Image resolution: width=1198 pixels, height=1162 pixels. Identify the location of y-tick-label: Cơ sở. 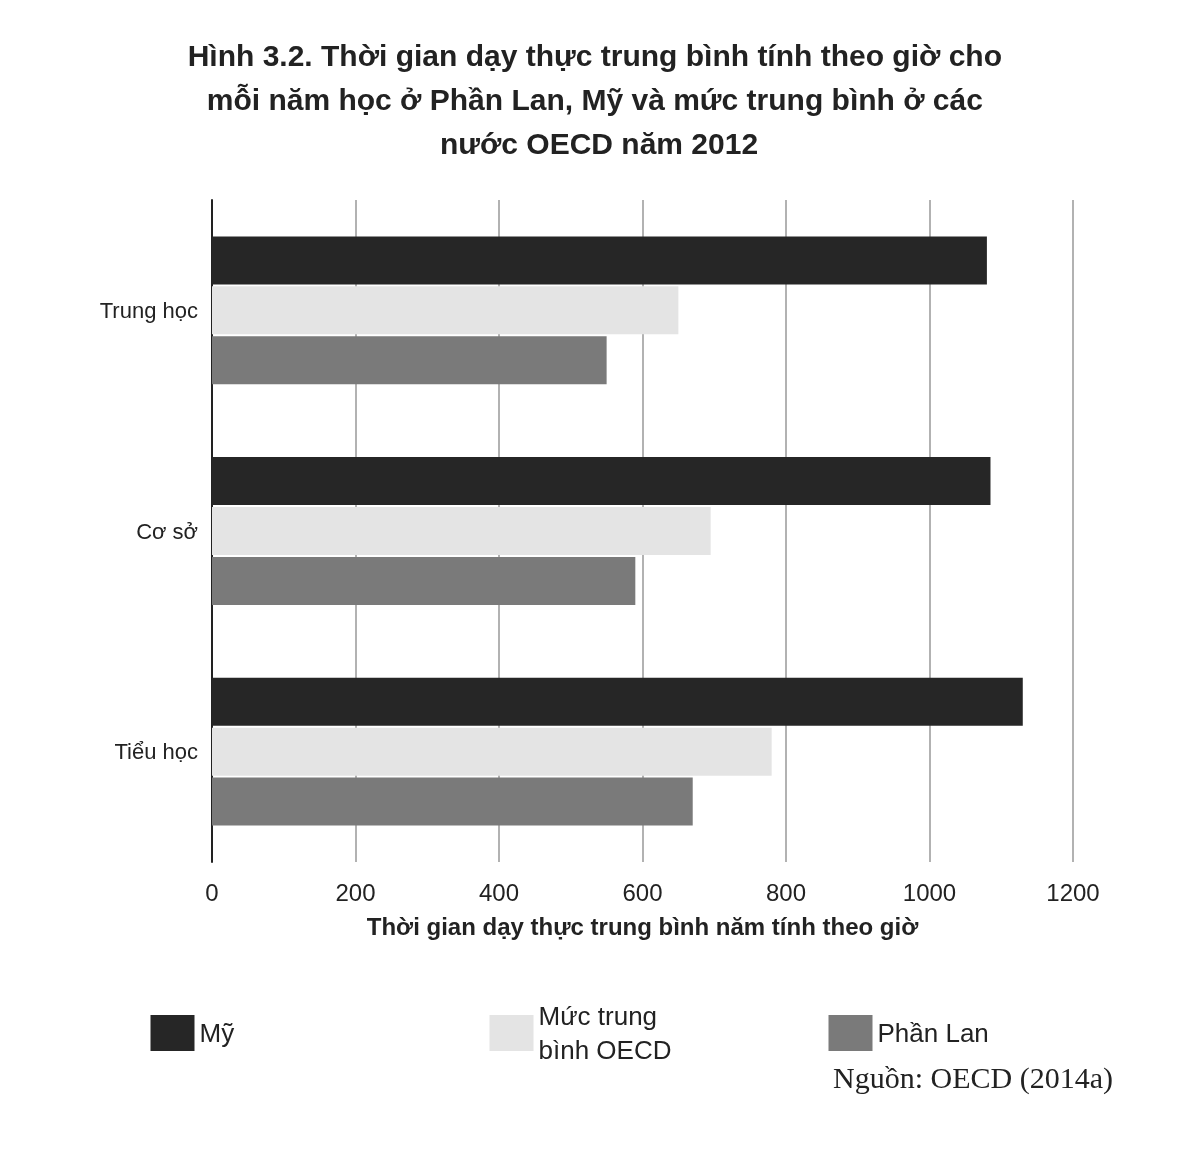
(167, 531).